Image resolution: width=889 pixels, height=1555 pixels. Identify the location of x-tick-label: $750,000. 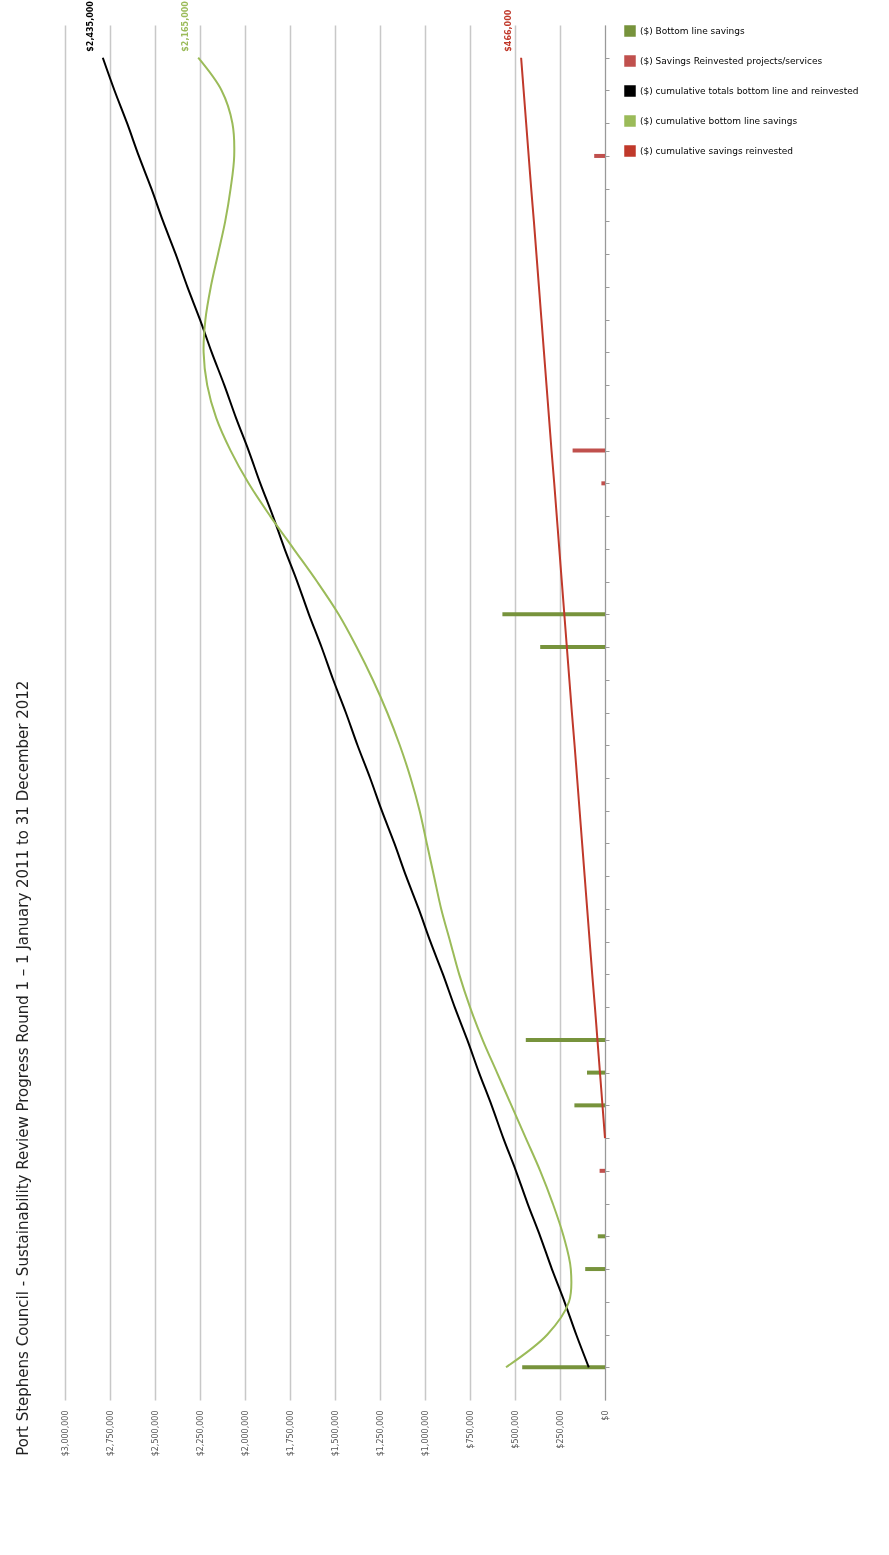
(470, 1429).